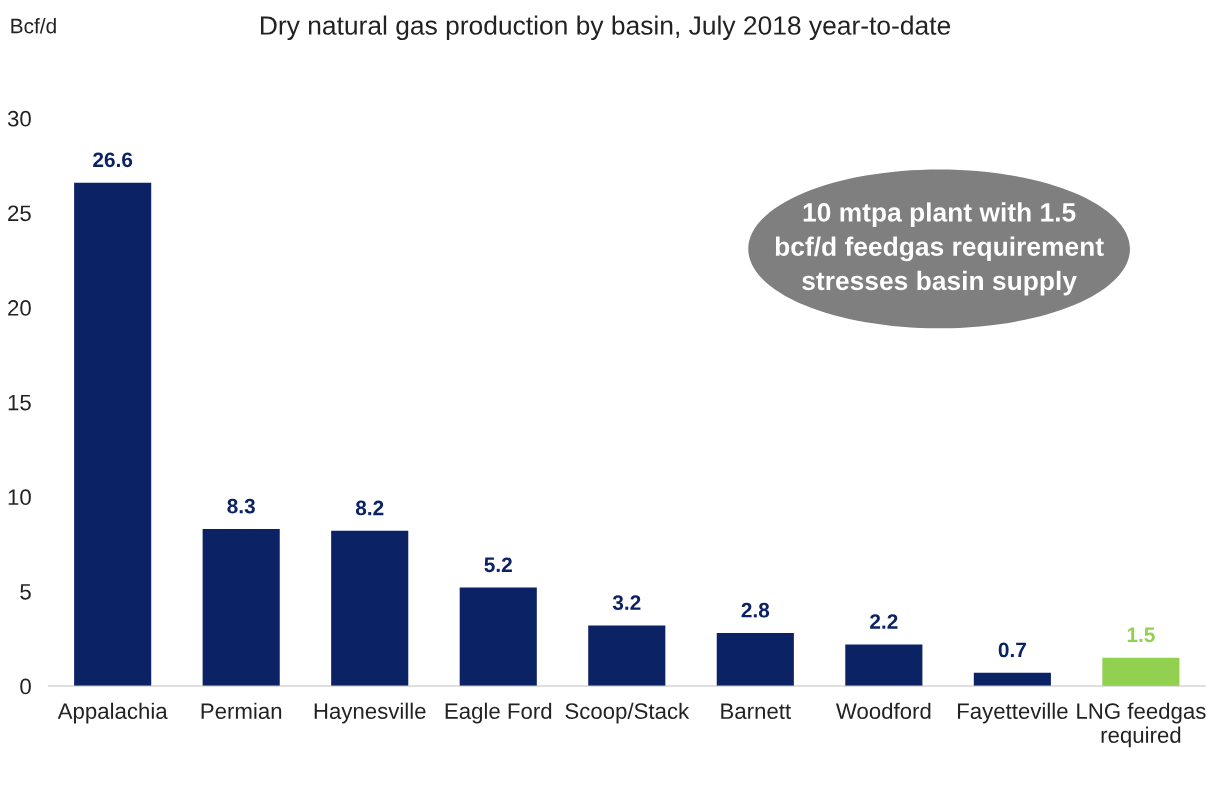 This screenshot has width=1210, height=794. Describe the element at coordinates (241, 711) in the screenshot. I see `x-tick-label: Permian` at that location.